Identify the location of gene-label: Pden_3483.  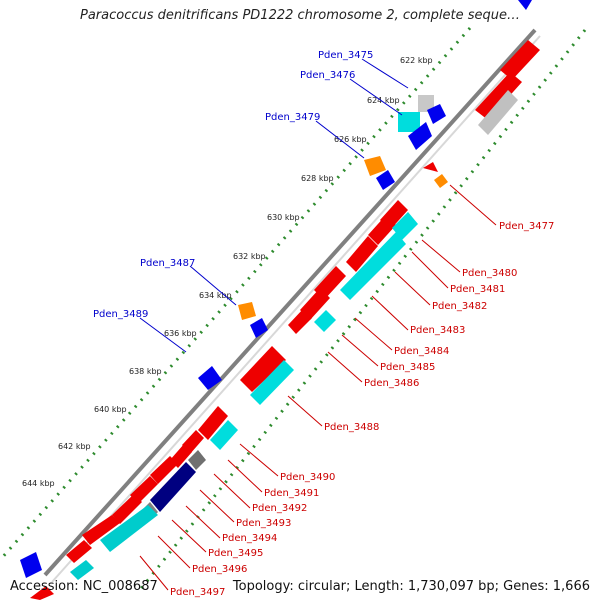
(437, 330).